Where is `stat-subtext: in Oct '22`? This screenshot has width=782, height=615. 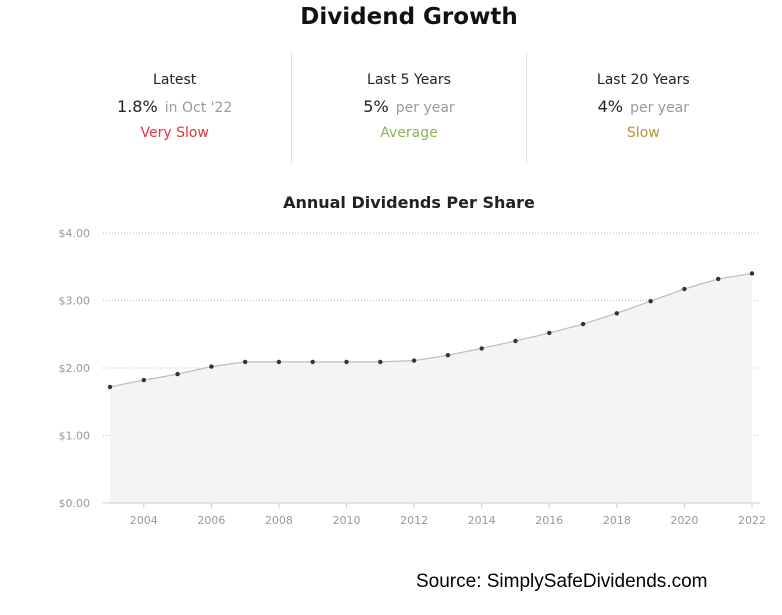
stat-subtext: in Oct '22 is located at coordinates (198, 108).